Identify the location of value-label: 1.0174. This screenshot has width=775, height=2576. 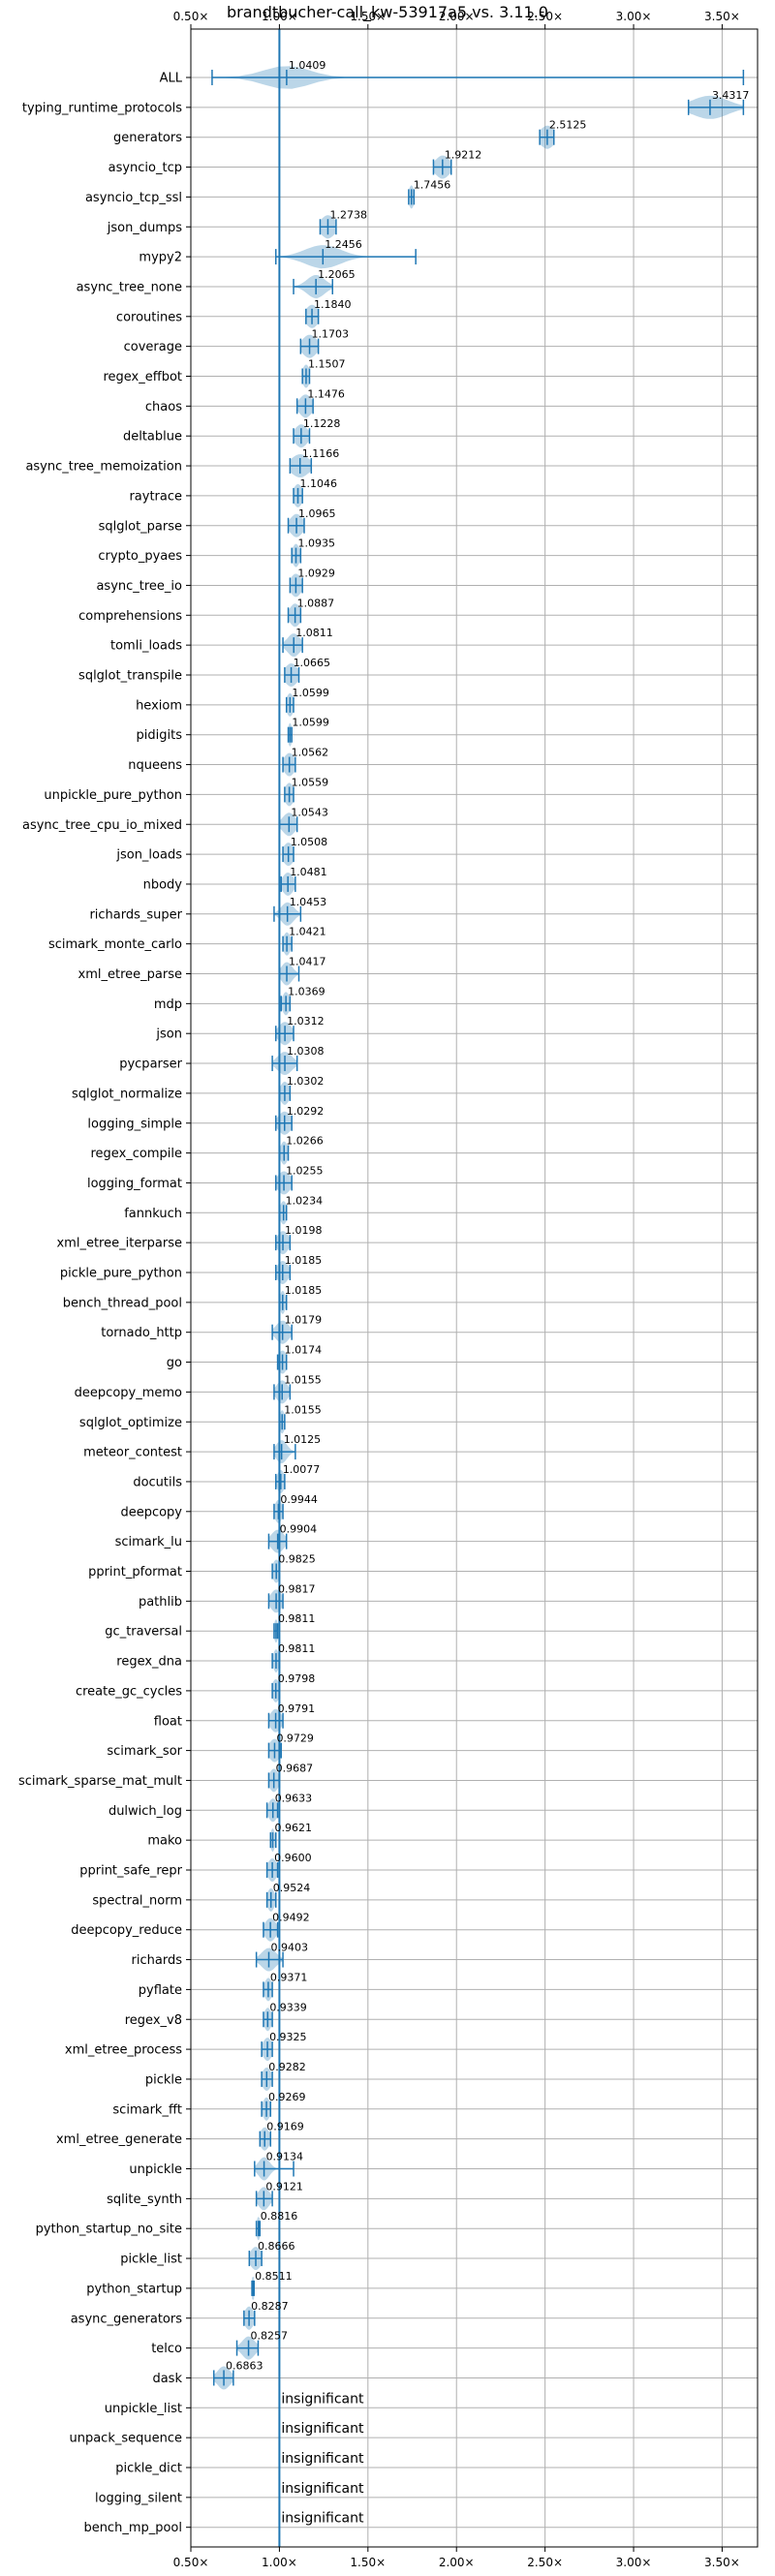
(304, 1350).